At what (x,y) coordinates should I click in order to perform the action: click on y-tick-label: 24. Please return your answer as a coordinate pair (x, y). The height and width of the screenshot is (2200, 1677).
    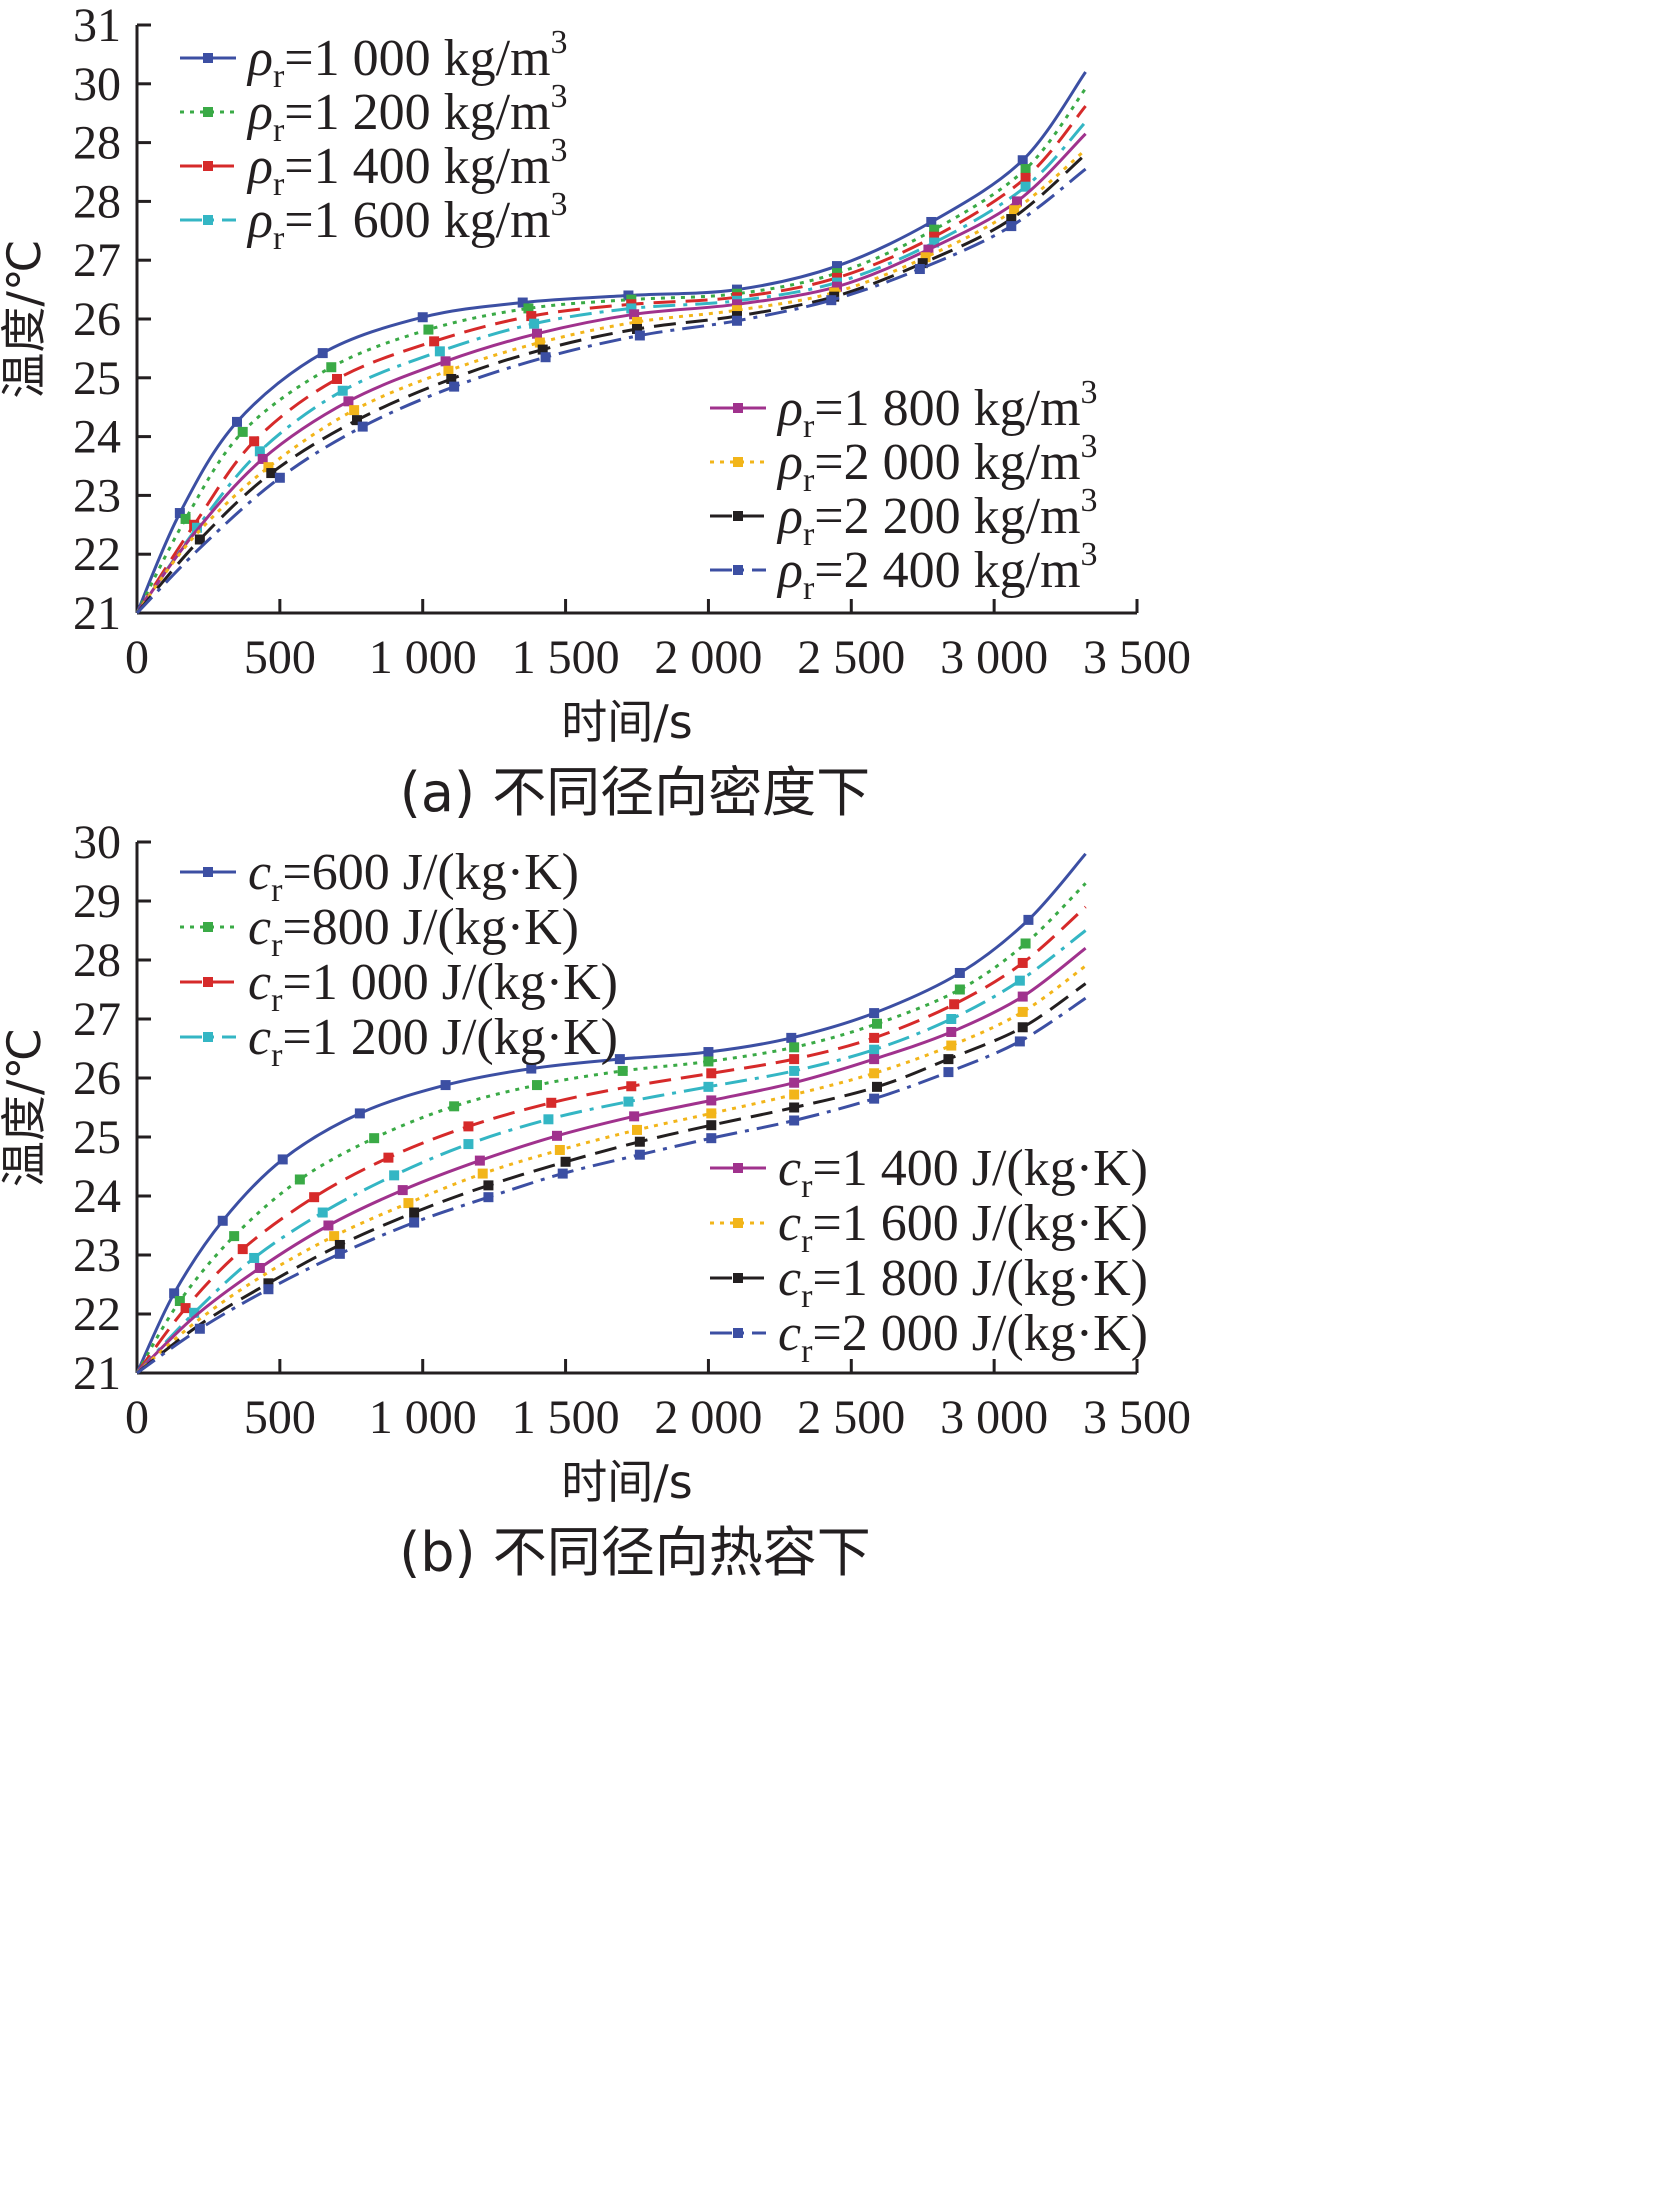
    Looking at the image, I should click on (97, 437).